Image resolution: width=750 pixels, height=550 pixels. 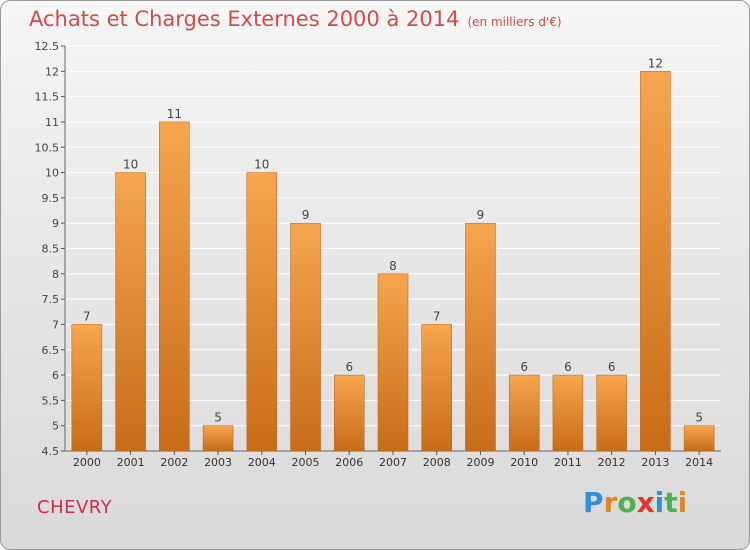 I want to click on x-tick-label: 2010, so click(x=524, y=462).